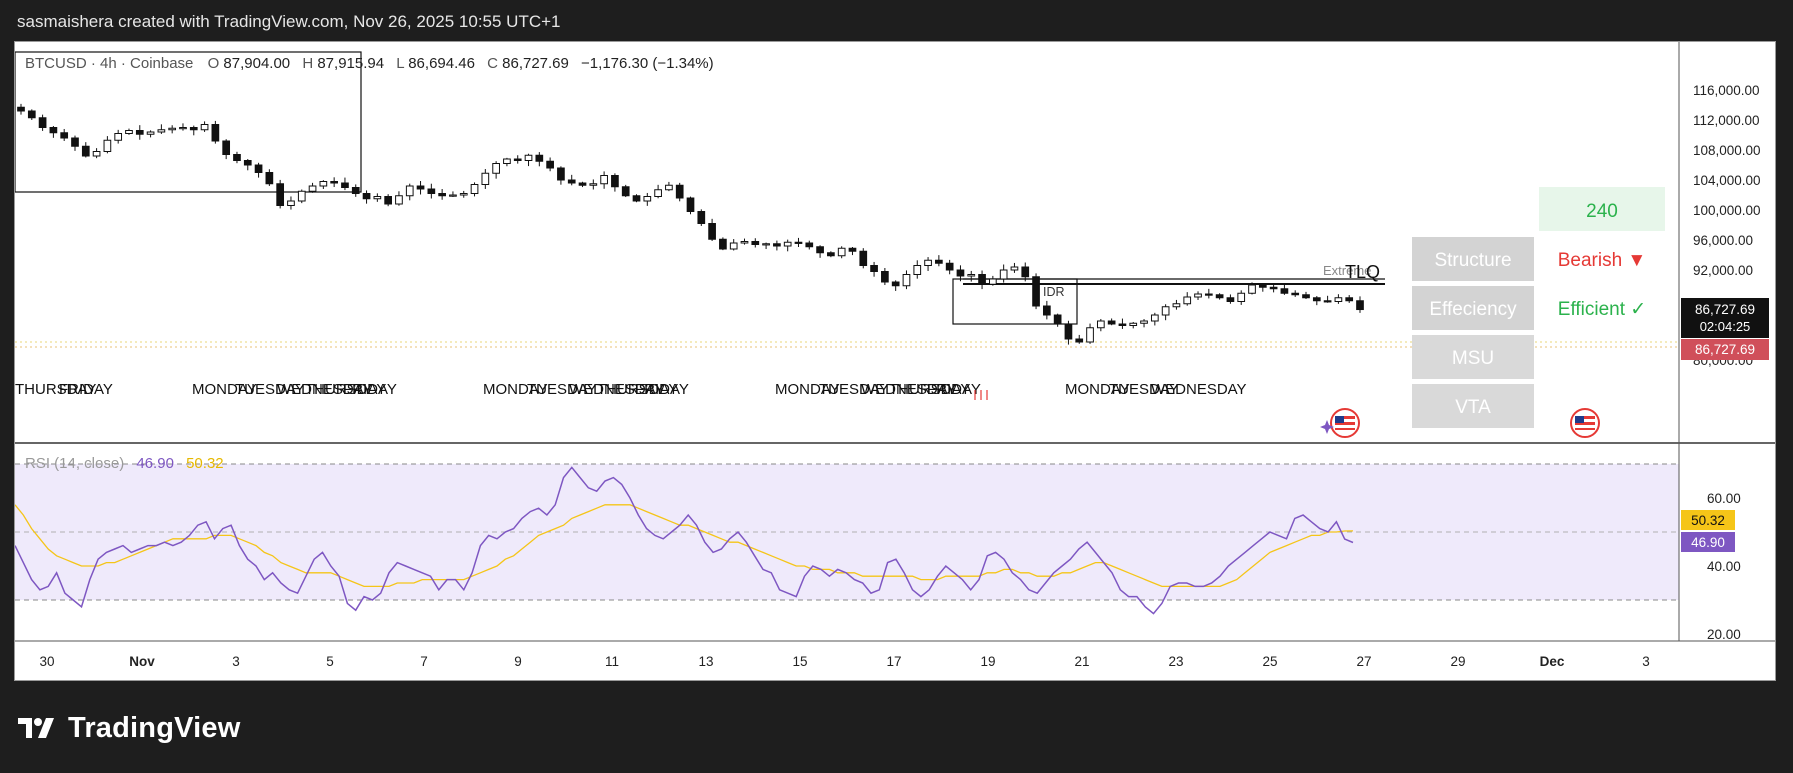 Image resolution: width=1793 pixels, height=773 pixels. I want to click on rsi-line, so click(684, 540).